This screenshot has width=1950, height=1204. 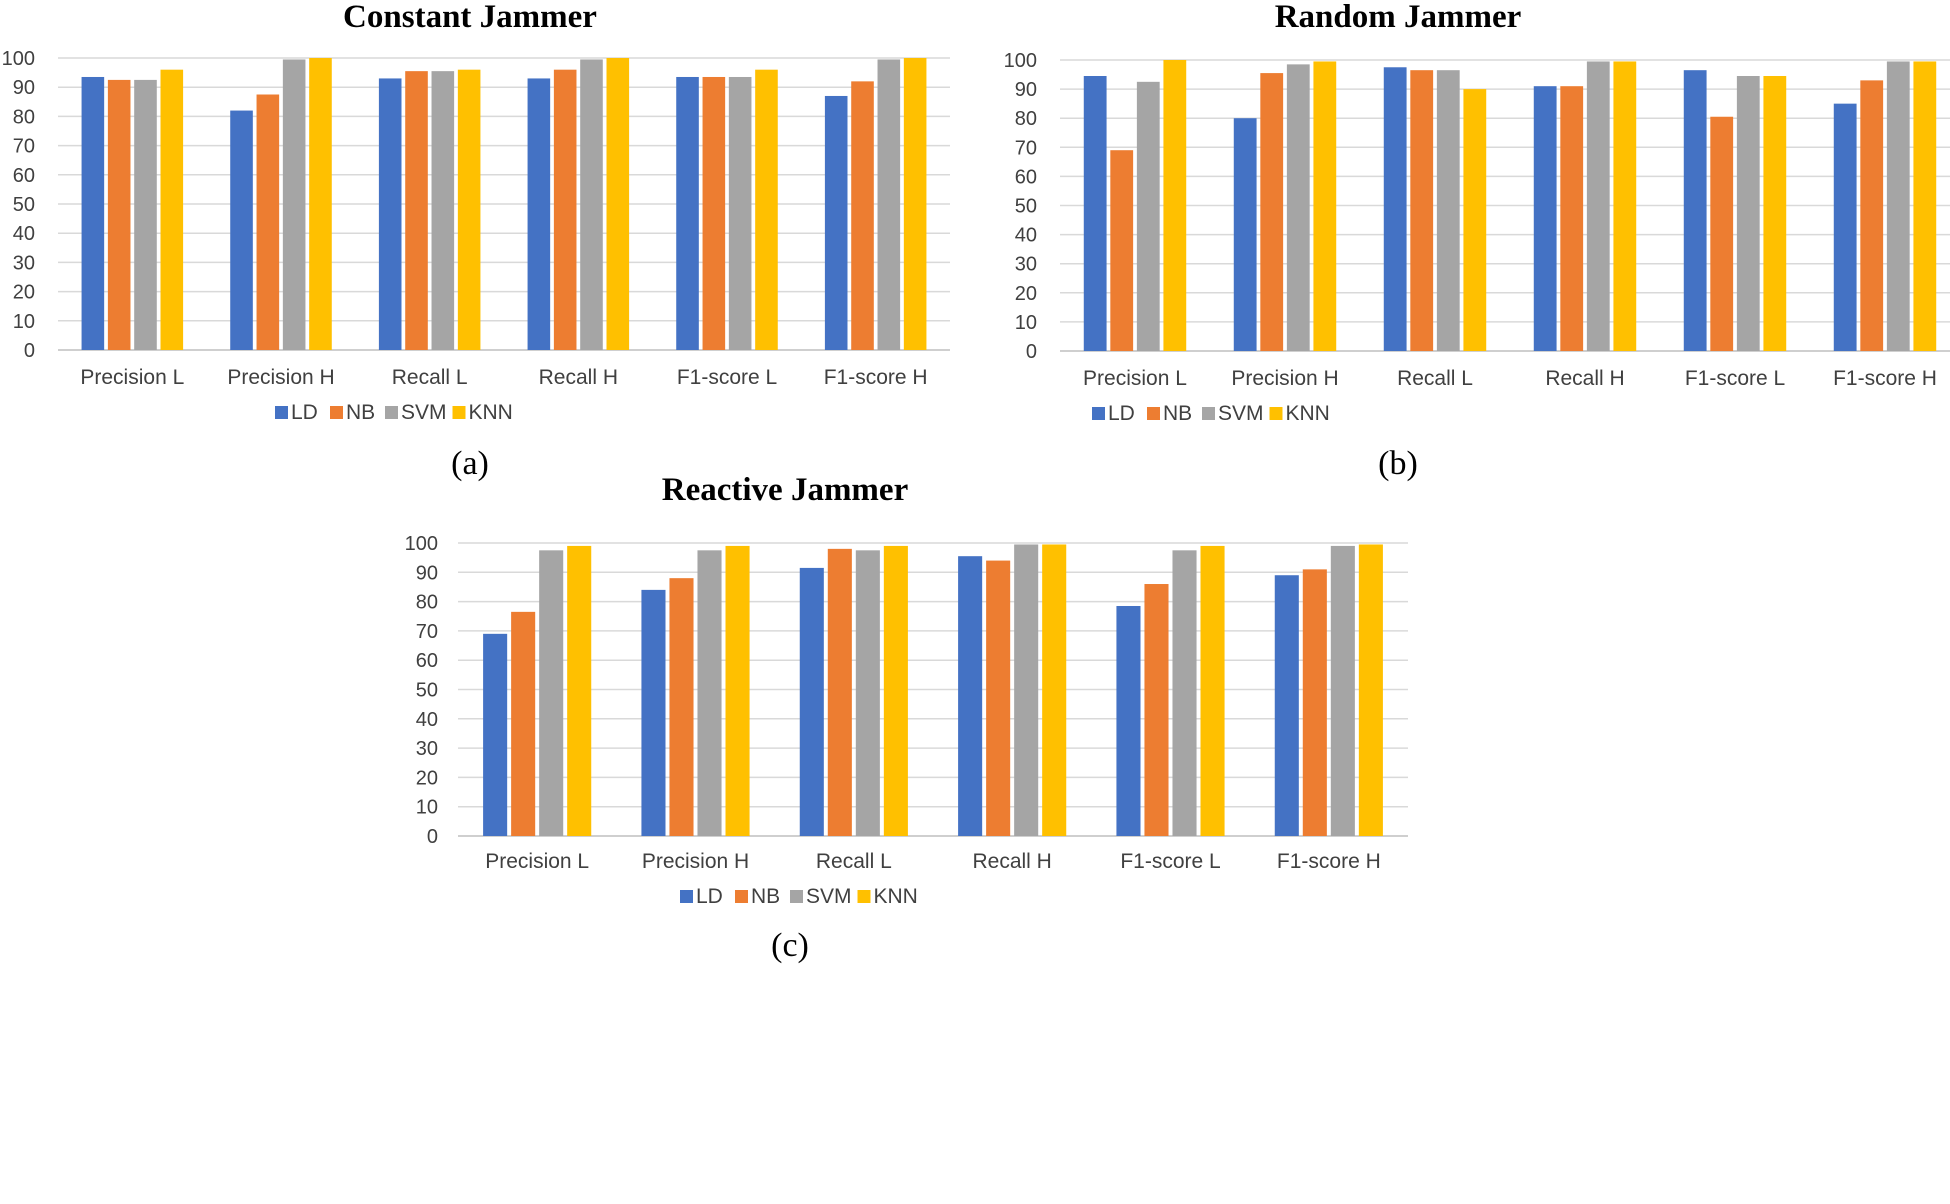 What do you see at coordinates (390, 214) in the screenshot?
I see `bar-ld-recall-l` at bounding box center [390, 214].